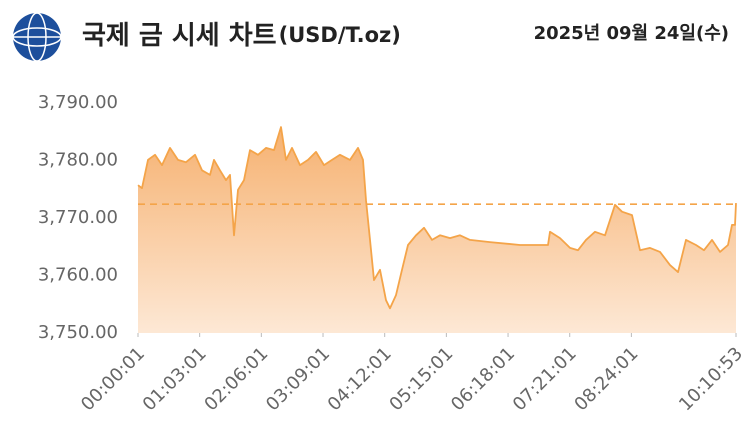  What do you see at coordinates (631, 33) in the screenshot?
I see `date: 2025년 09월 24일(수)` at bounding box center [631, 33].